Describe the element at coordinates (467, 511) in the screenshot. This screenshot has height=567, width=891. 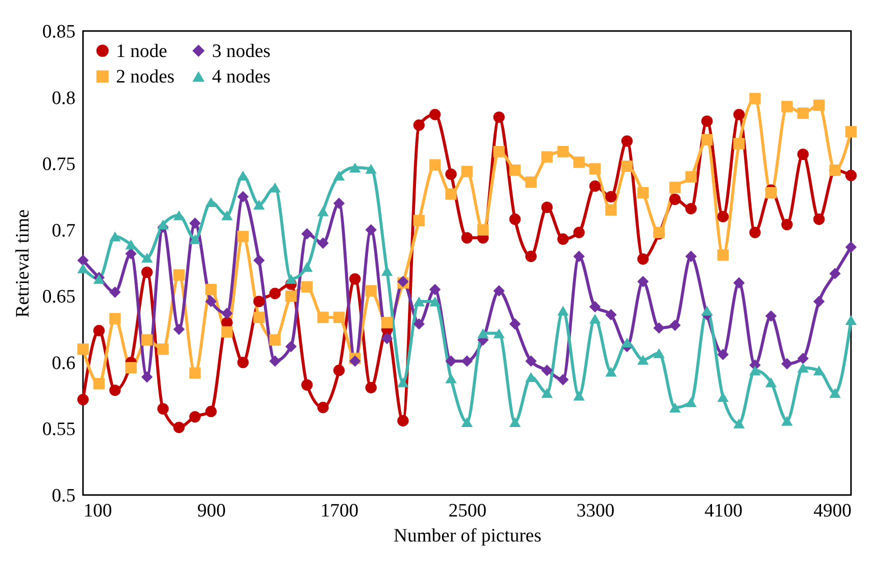
I see `x-tick-label: 2500` at that location.